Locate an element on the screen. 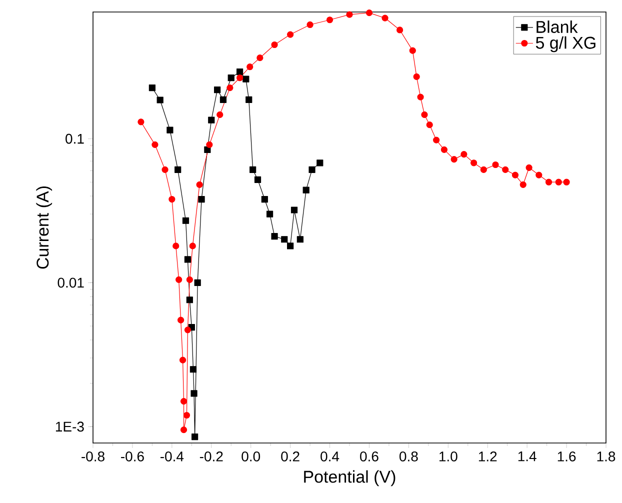 The image size is (622, 503). x-tick-label: -0.6 is located at coordinates (132, 456).